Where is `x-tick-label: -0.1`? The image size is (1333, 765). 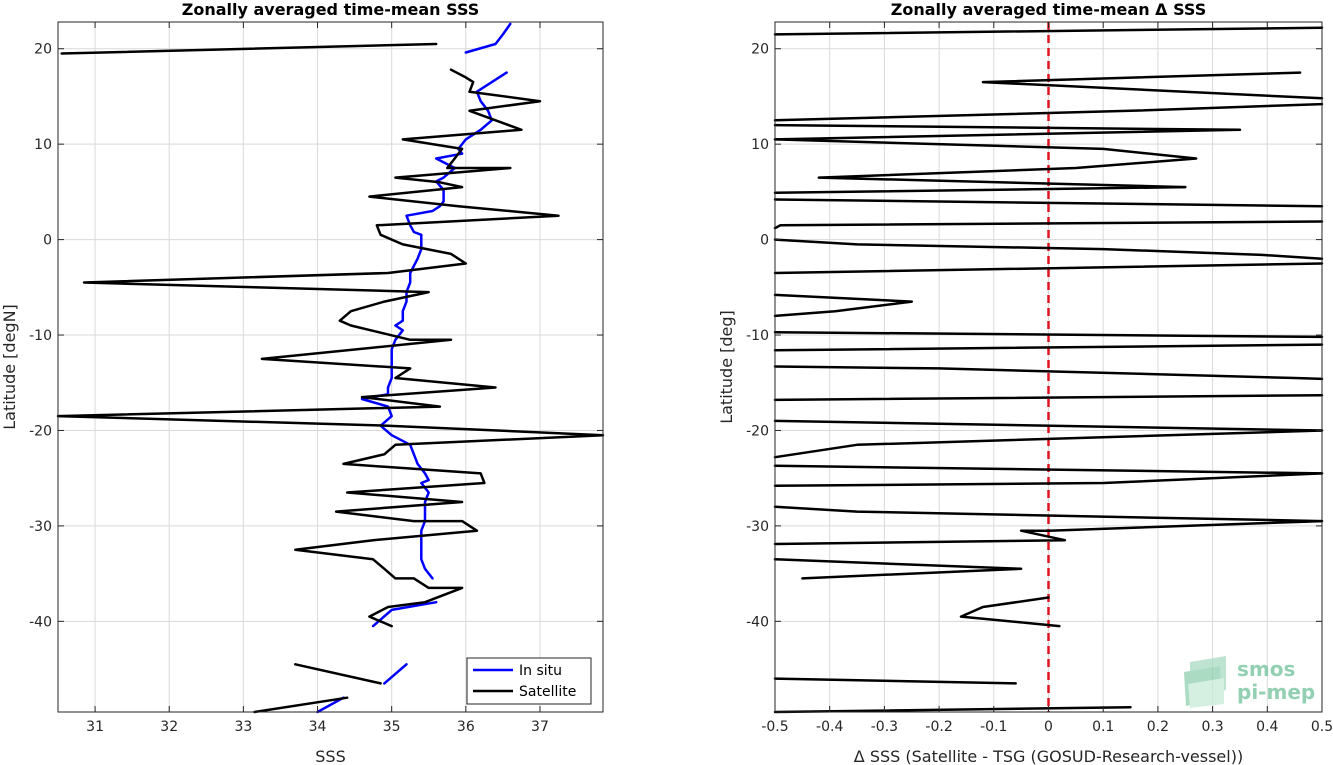
x-tick-label: -0.1 is located at coordinates (993, 727).